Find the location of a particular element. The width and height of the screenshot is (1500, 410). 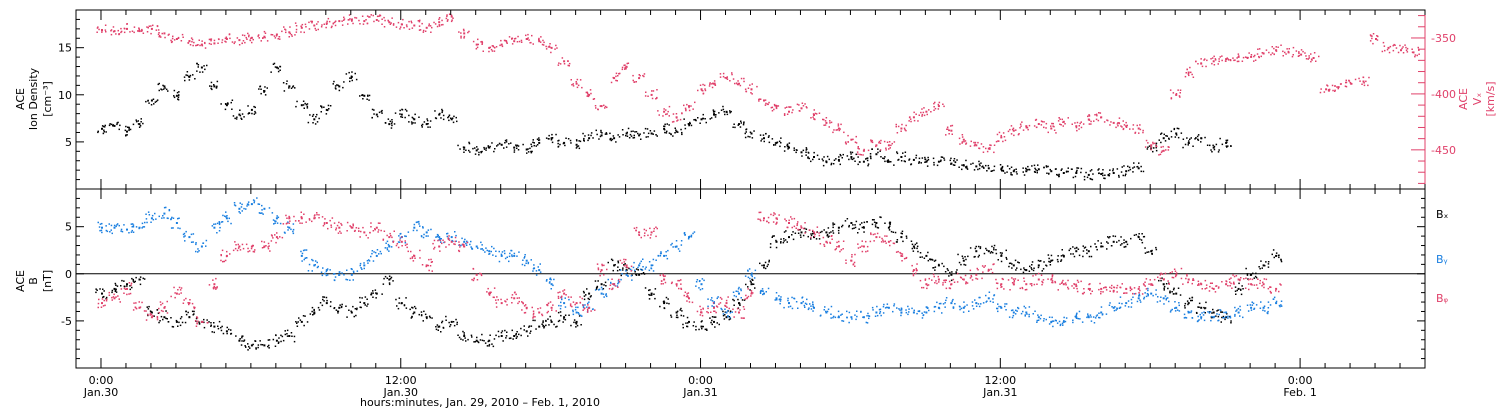

top-ylabel-right-line-1: Vₓ is located at coordinates (1477, 99).